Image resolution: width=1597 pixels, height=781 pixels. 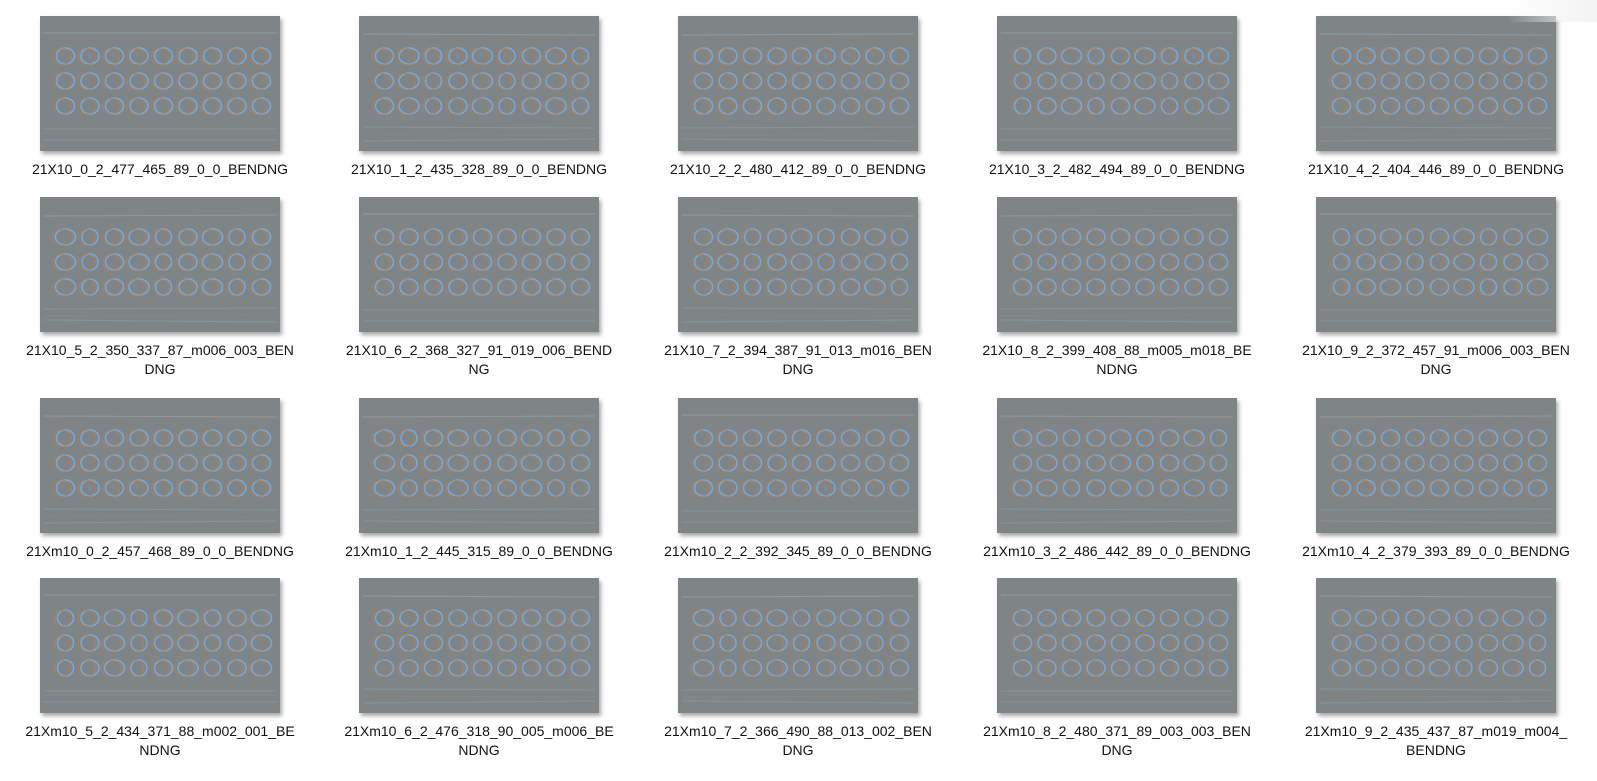 What do you see at coordinates (1117, 359) in the screenshot?
I see `file-name-label: 21X10_8_2_399_408_88_m005_m018_BENDNG` at bounding box center [1117, 359].